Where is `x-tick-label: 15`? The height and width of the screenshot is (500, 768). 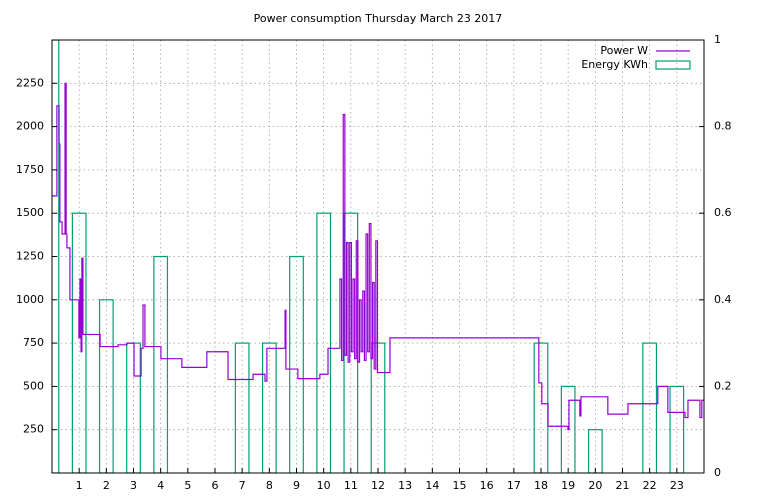
x-tick-label: 15 is located at coordinates (460, 485).